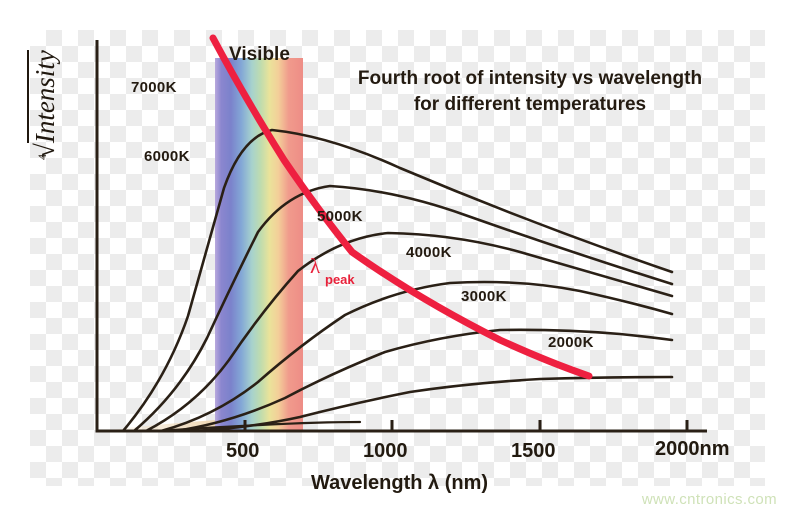 The image size is (795, 516). Describe the element at coordinates (692, 449) in the screenshot. I see `x-tick-label-2000nm: 2000nm` at that location.